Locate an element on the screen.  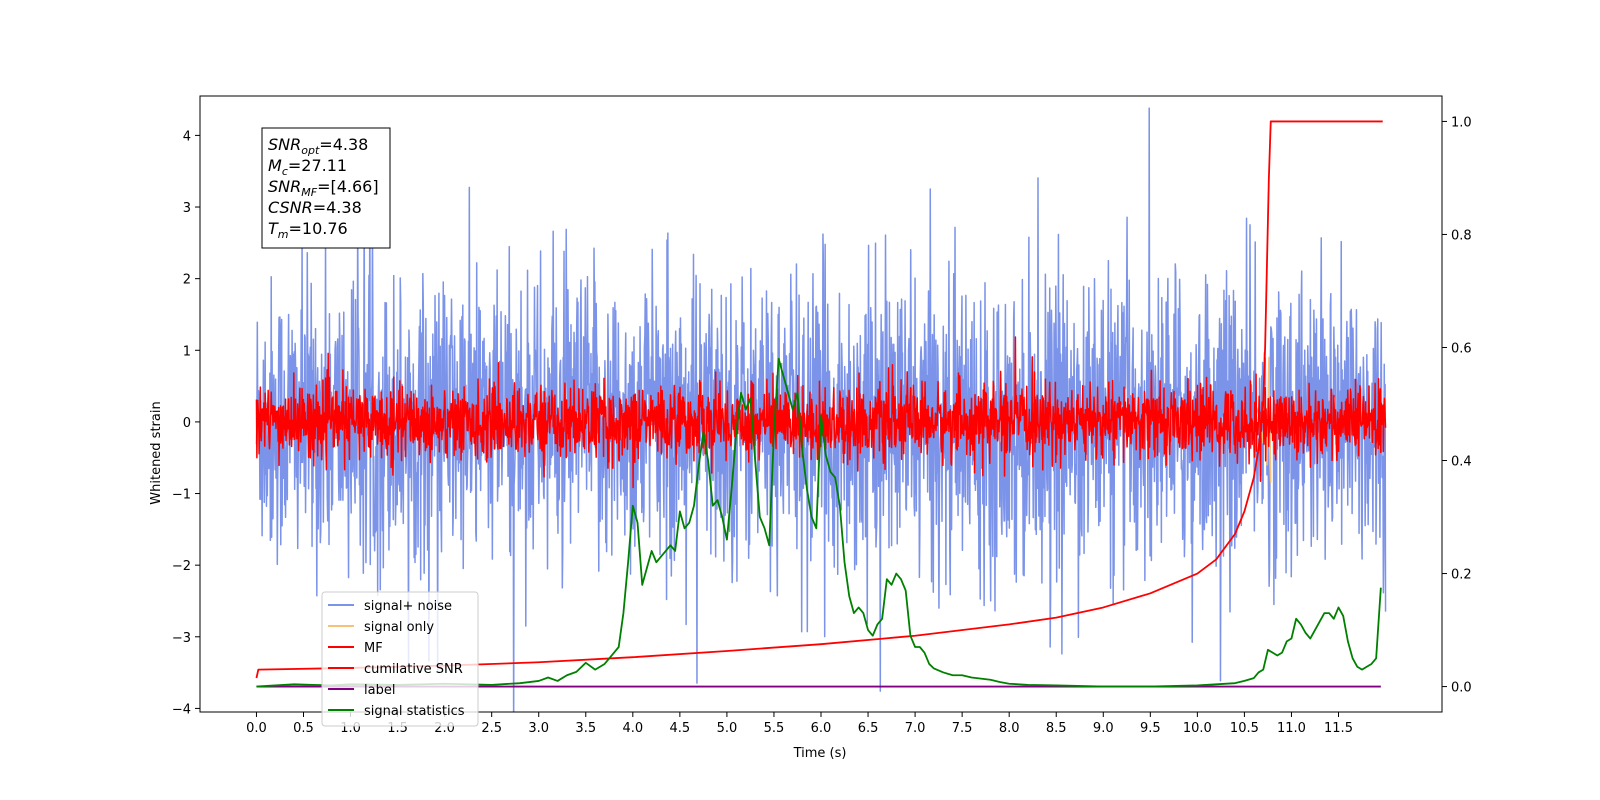
x-tick-label: 10.5 is located at coordinates (1244, 728).